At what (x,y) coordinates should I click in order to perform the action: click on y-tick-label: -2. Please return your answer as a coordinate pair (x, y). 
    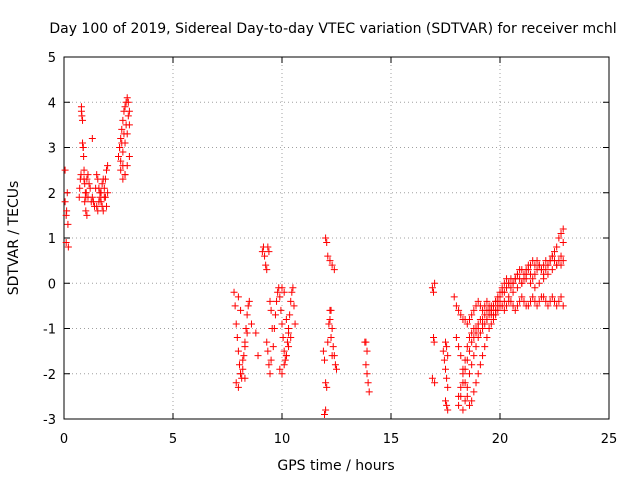
    Looking at the image, I should click on (49, 375).